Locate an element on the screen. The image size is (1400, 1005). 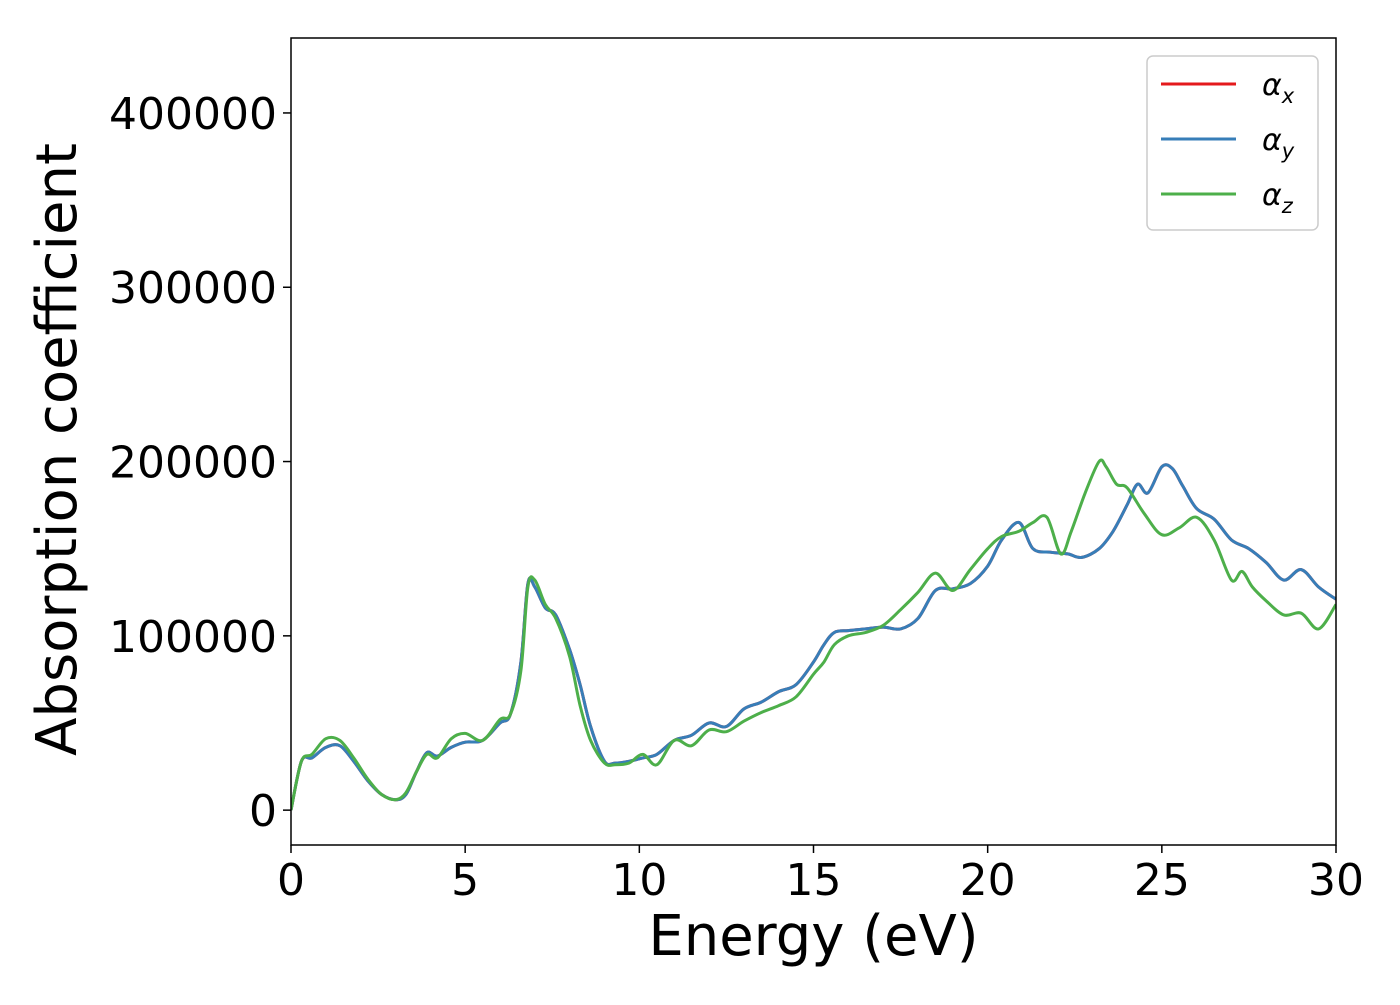
x-tick-label: 5 is located at coordinates (465, 880).